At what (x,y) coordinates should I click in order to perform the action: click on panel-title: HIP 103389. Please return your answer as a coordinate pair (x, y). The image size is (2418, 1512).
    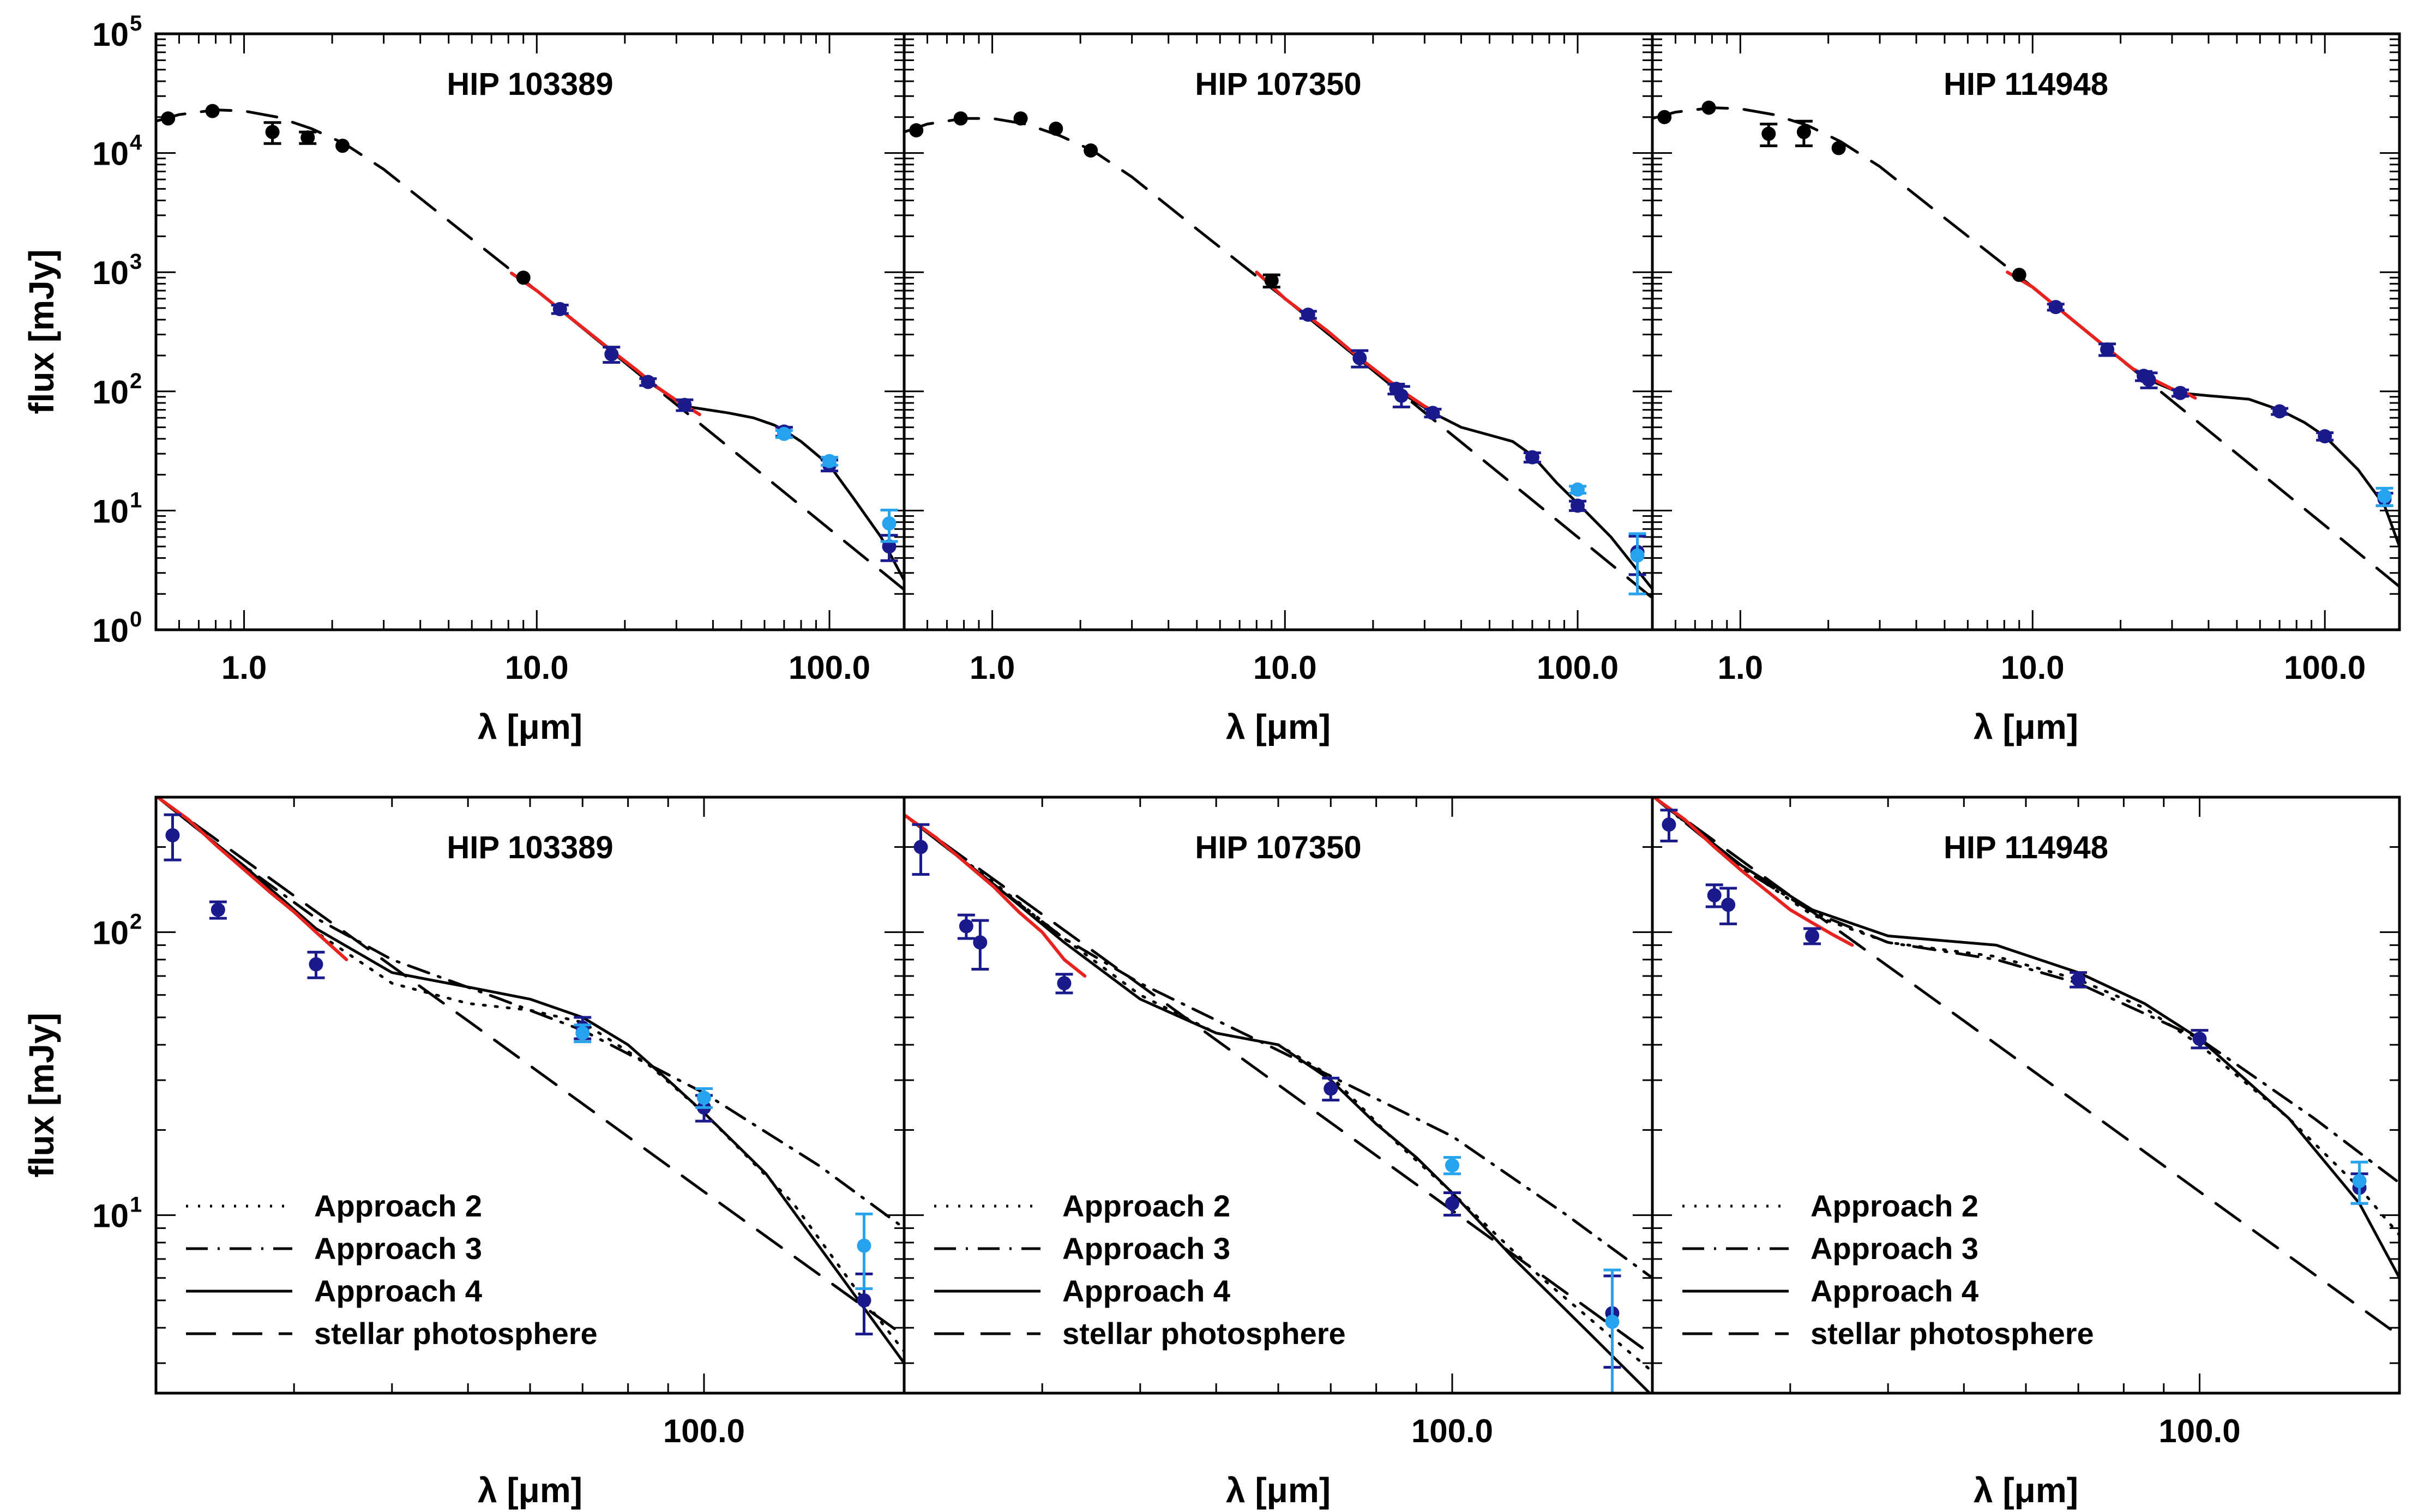
    Looking at the image, I should click on (530, 847).